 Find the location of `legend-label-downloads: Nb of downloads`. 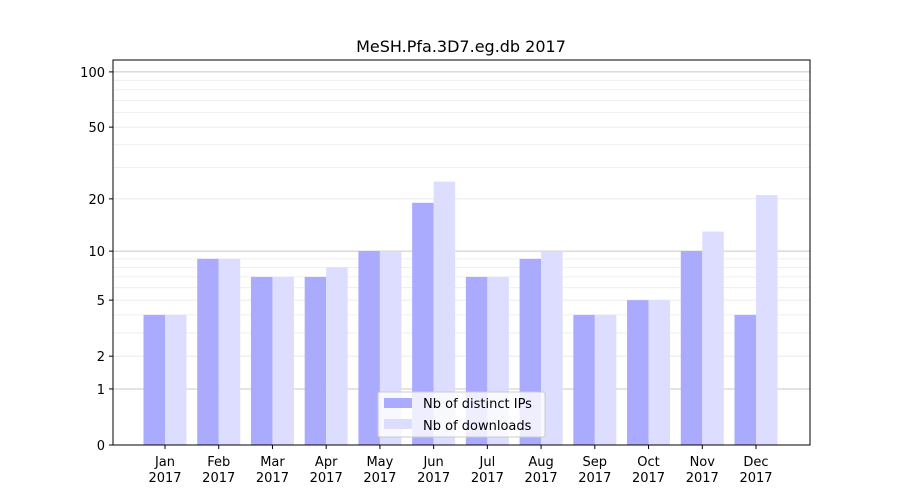

legend-label-downloads: Nb of downloads is located at coordinates (477, 426).